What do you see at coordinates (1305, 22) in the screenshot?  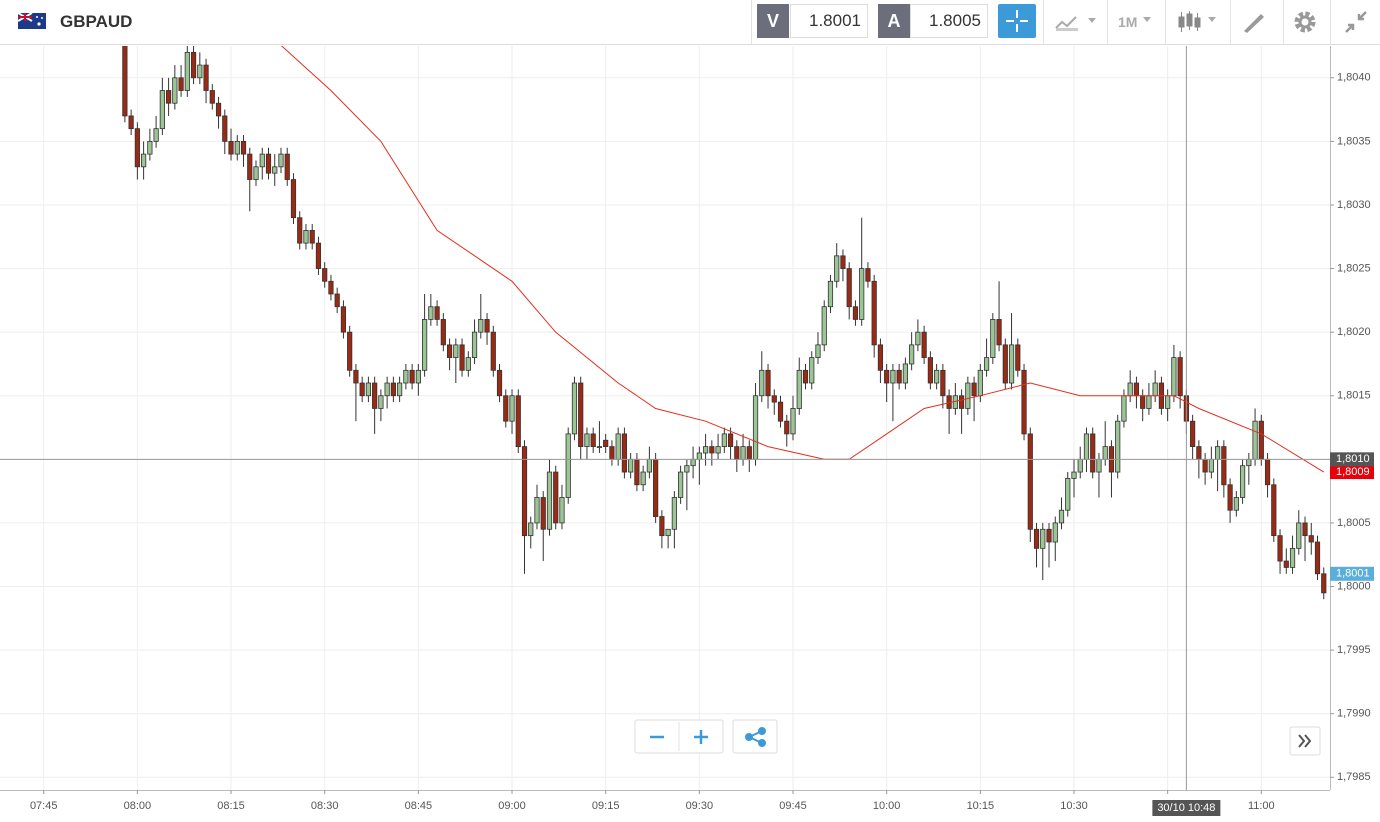 I see `settings-button` at bounding box center [1305, 22].